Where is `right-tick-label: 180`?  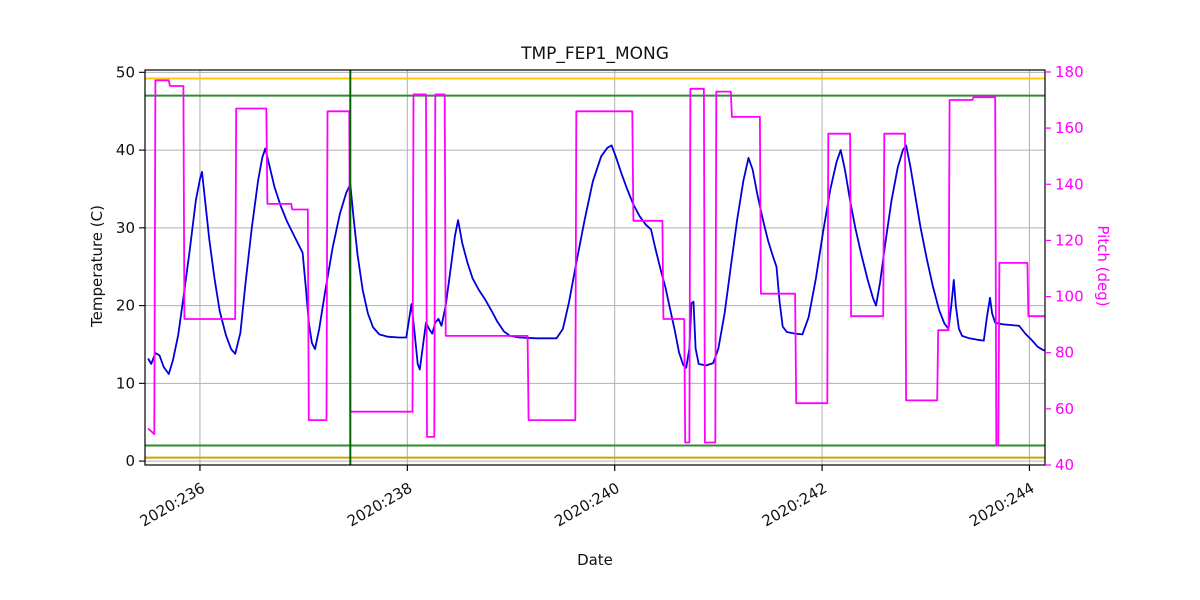
right-tick-label: 180 is located at coordinates (1069, 72).